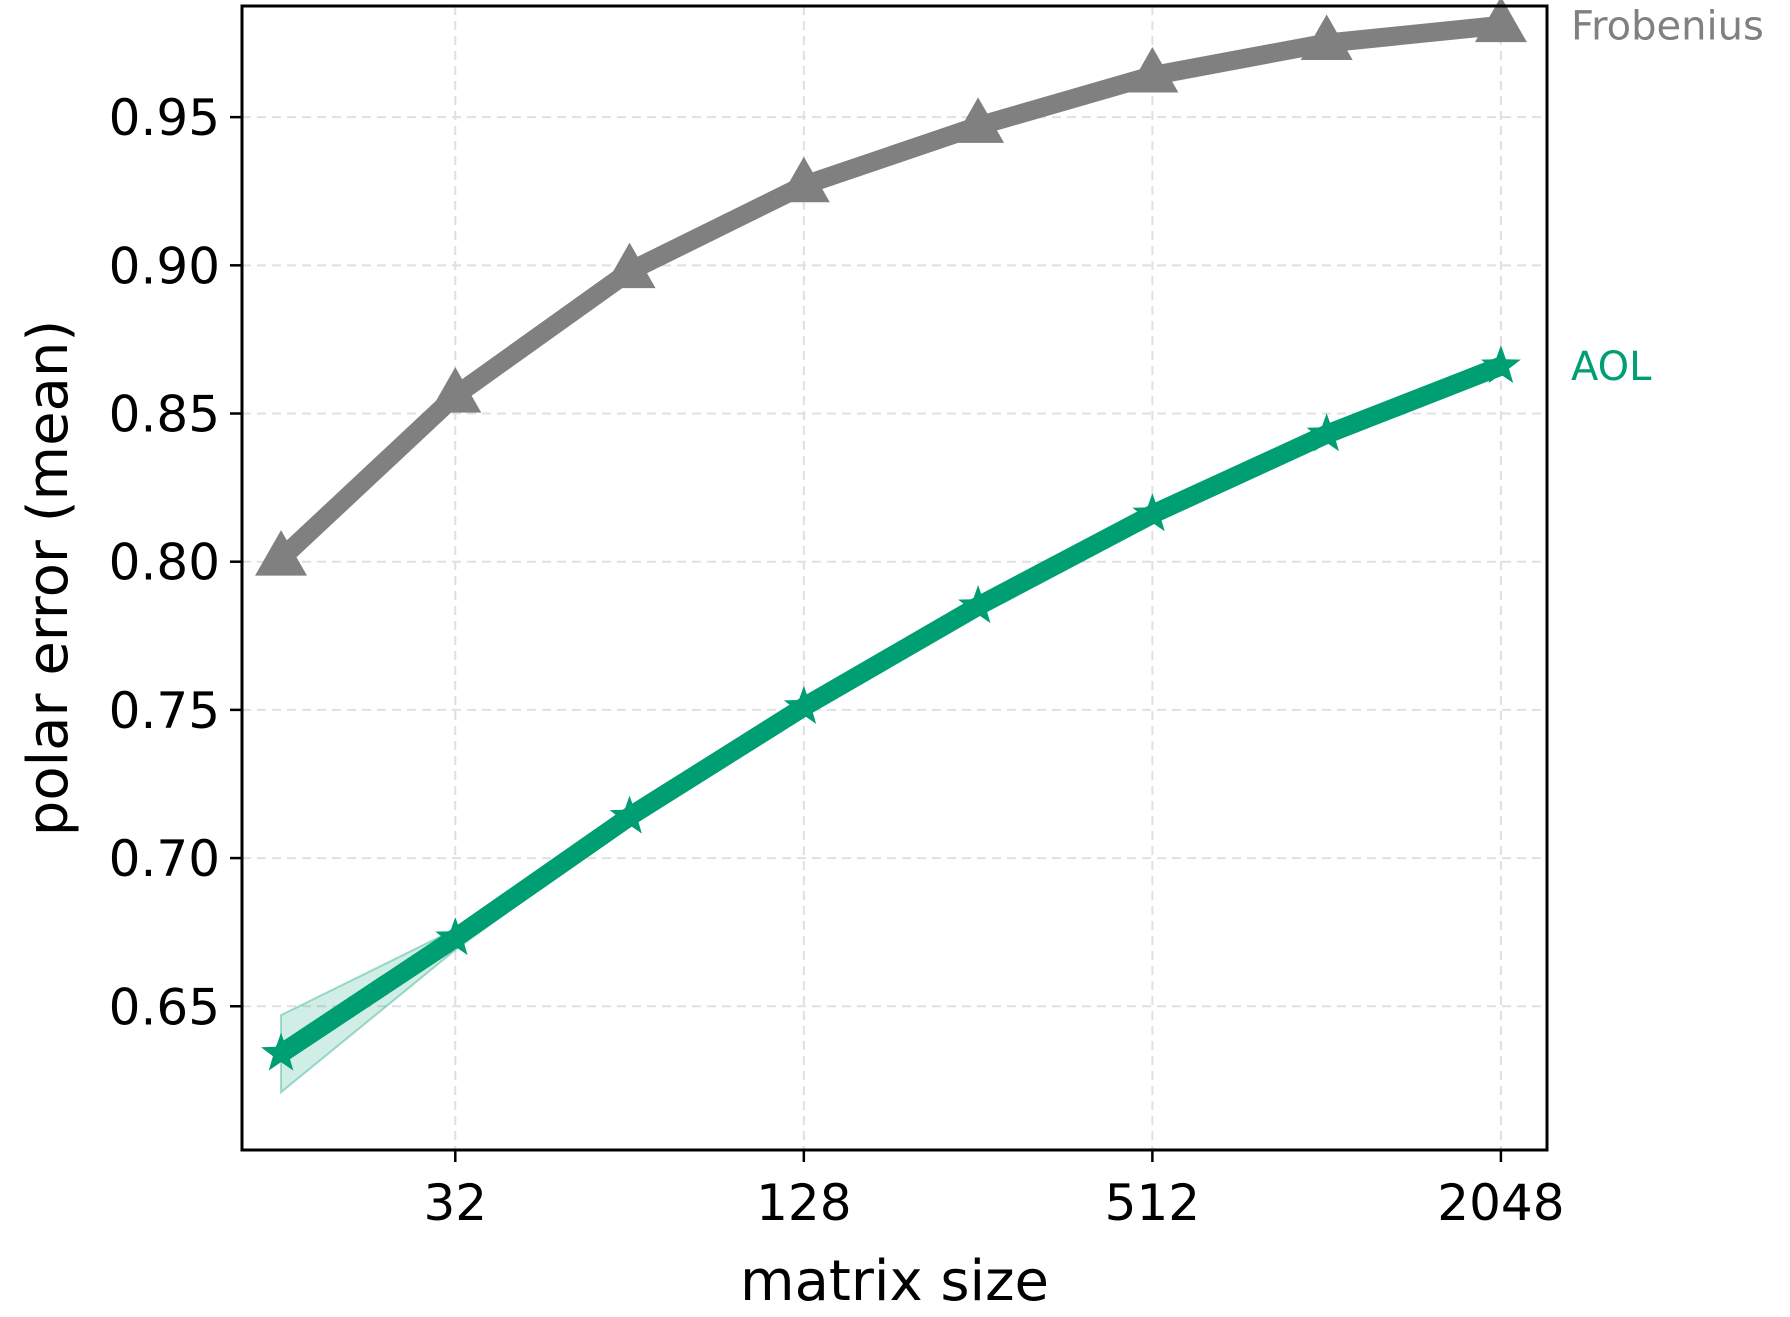 This screenshot has width=1790, height=1317. I want to click on x-tick-label: 32, so click(455, 1203).